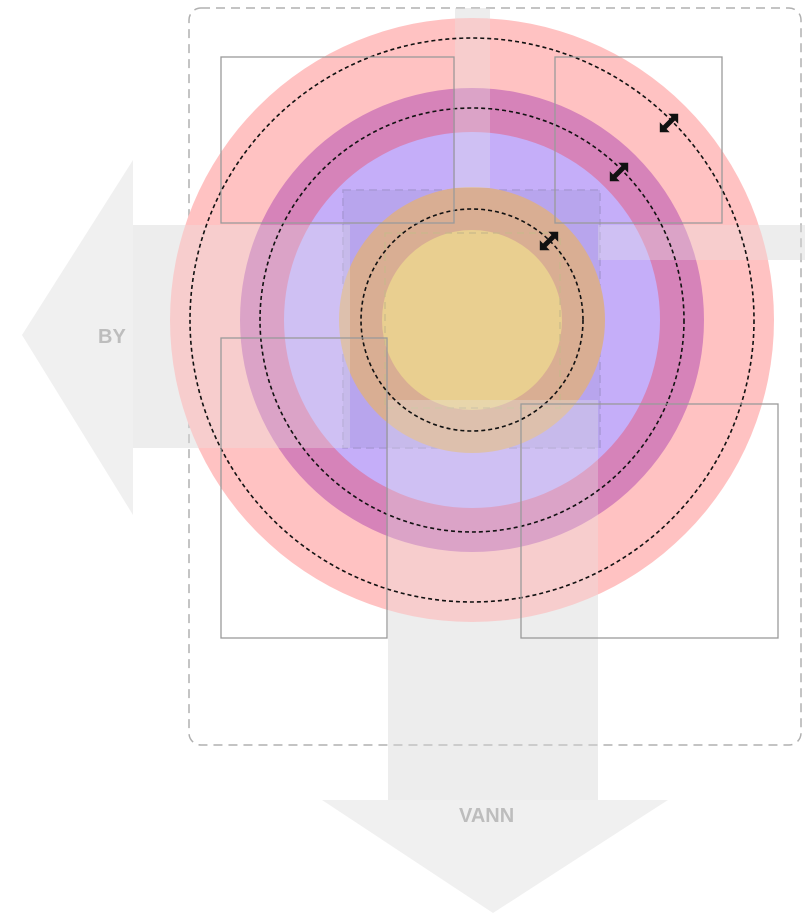 The image size is (809, 913). Describe the element at coordinates (549, 241) in the screenshot. I see `inner-ring-resize-handle-icon` at that location.